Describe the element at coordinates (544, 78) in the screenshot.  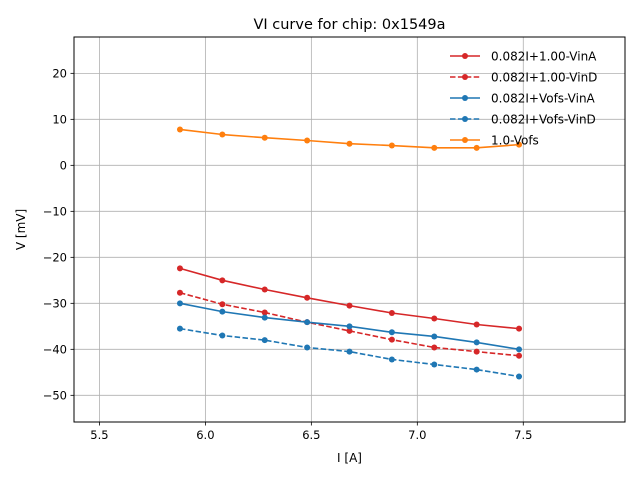
I see `legend-label: 0.082I+1.00-VinD` at that location.